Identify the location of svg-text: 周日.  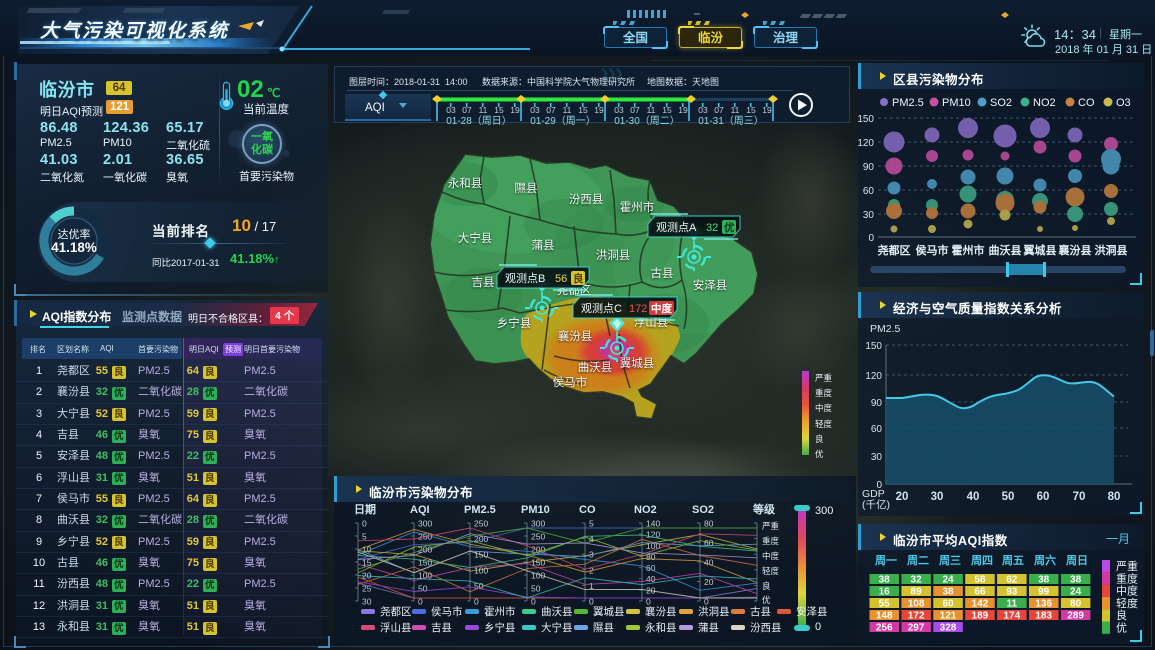
(1077, 560).